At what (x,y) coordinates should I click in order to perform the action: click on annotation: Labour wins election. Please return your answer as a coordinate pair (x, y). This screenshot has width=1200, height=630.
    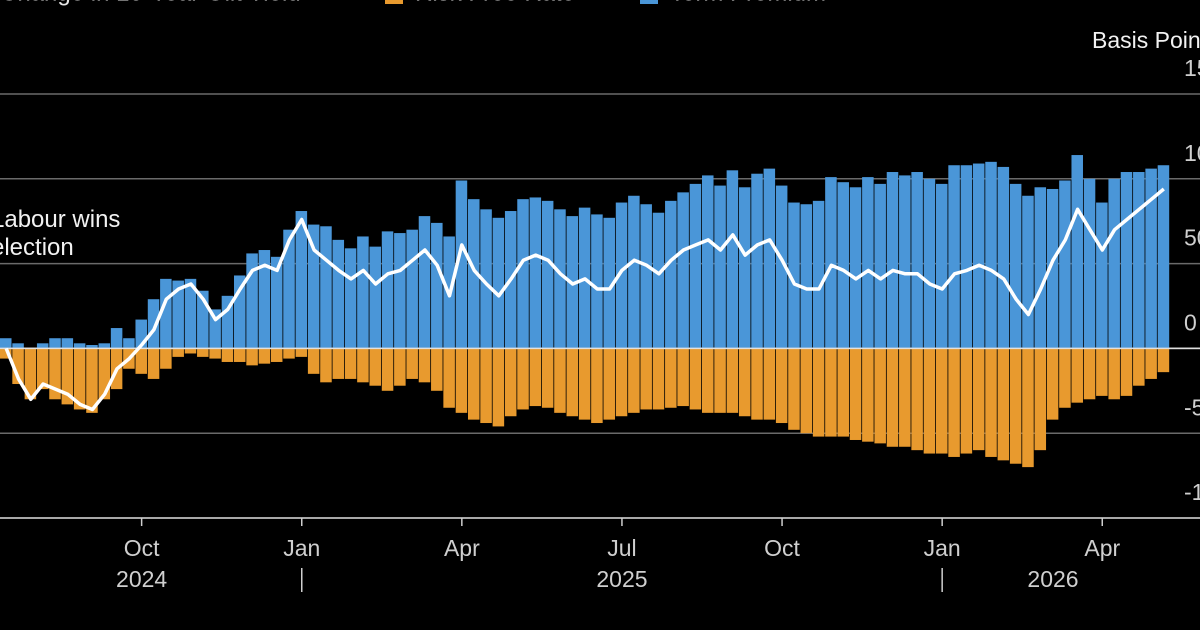
    Looking at the image, I should click on (60, 233).